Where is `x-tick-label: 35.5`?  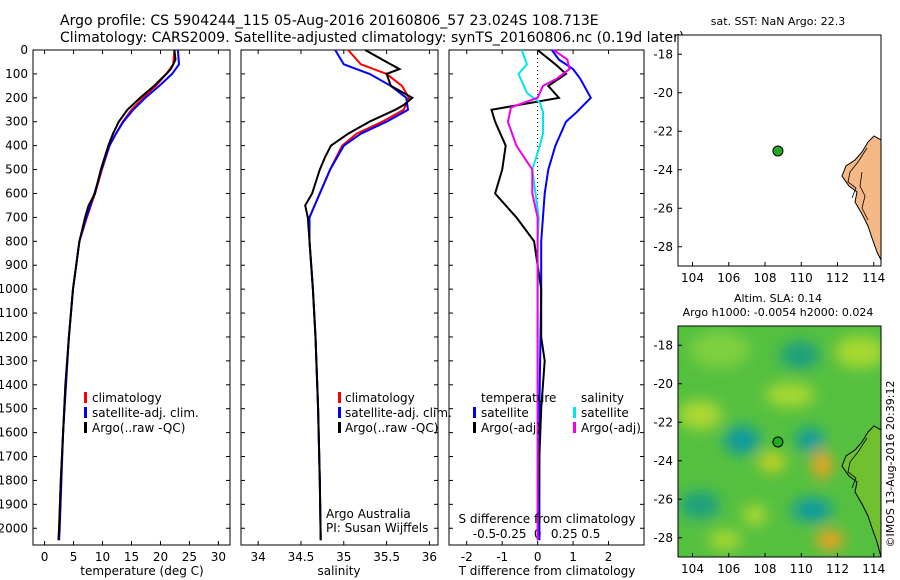 x-tick-label: 35.5 is located at coordinates (386, 557).